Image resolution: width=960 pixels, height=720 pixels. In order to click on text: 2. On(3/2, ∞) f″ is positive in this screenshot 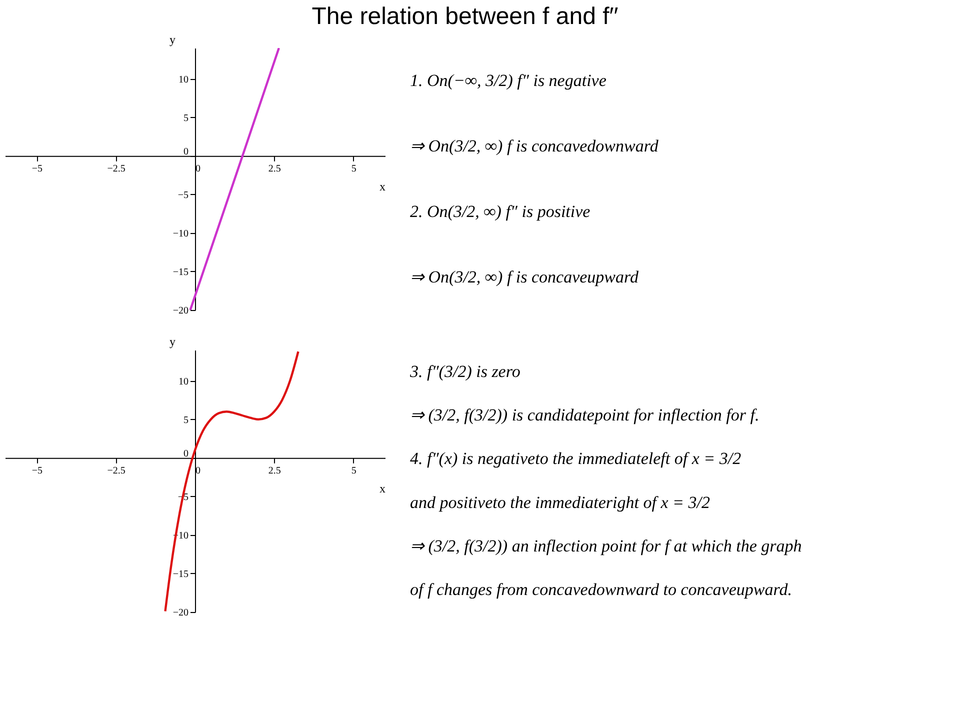, I will do `click(500, 211)`.